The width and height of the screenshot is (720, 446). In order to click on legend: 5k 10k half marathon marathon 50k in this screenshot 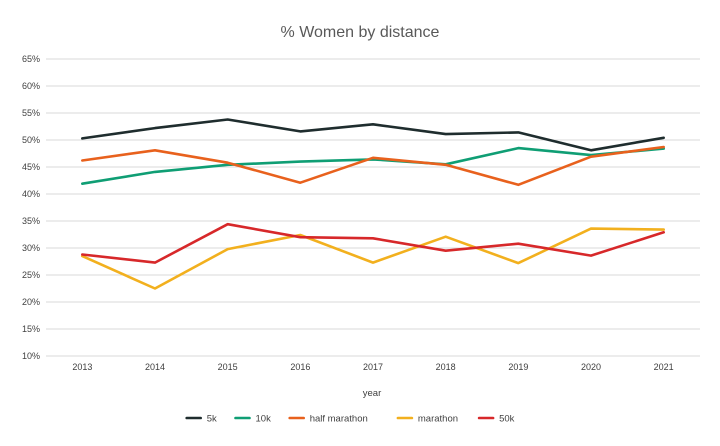, I will do `click(350, 419)`.